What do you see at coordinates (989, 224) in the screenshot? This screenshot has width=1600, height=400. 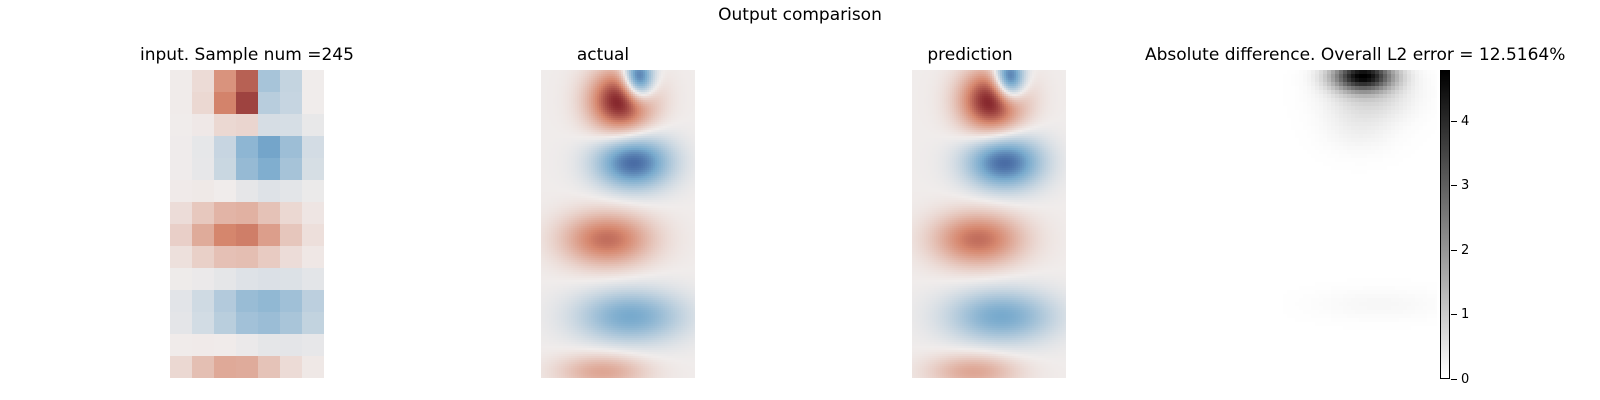 I see `heatmap-prediction` at bounding box center [989, 224].